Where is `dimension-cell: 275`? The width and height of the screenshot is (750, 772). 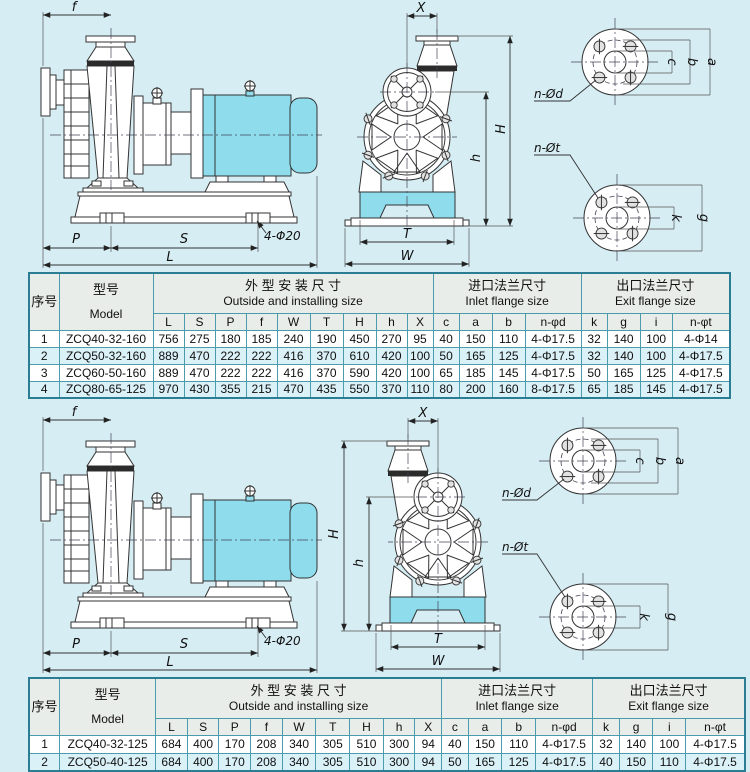 dimension-cell: 275 is located at coordinates (199, 338).